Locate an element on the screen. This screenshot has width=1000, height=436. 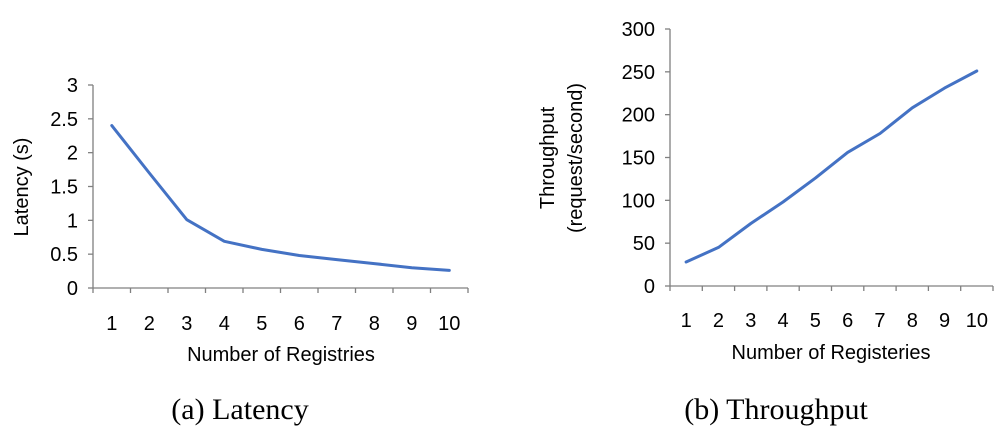
throughput-x-tick-label: 6 is located at coordinates (847, 321).